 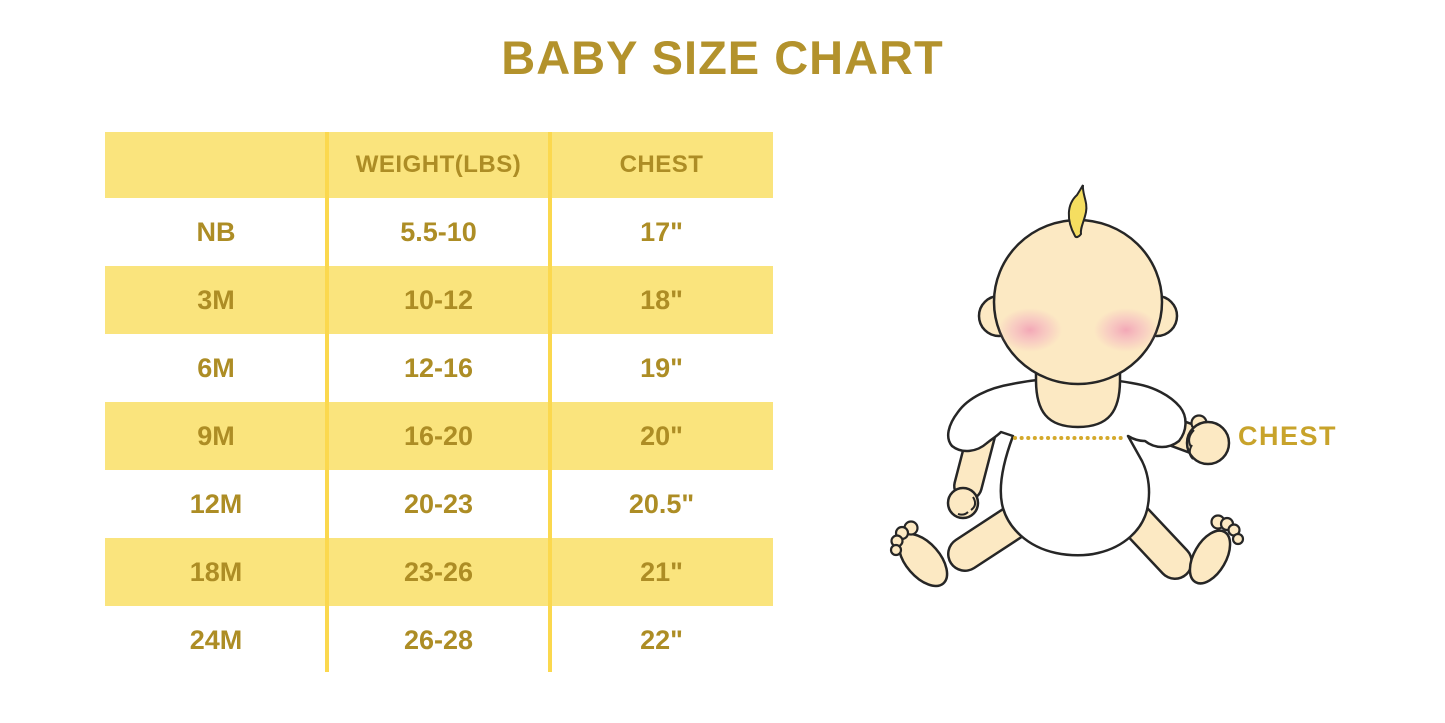 I want to click on cell-size: 12M, so click(x=216, y=503).